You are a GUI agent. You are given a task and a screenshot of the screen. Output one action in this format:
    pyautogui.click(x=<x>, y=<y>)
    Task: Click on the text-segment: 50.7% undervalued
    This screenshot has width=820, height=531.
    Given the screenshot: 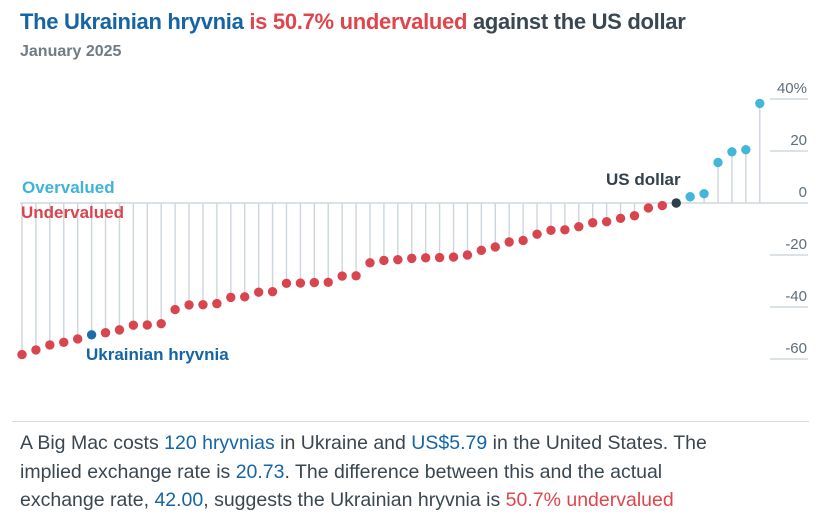 What is the action you would take?
    pyautogui.click(x=589, y=500)
    